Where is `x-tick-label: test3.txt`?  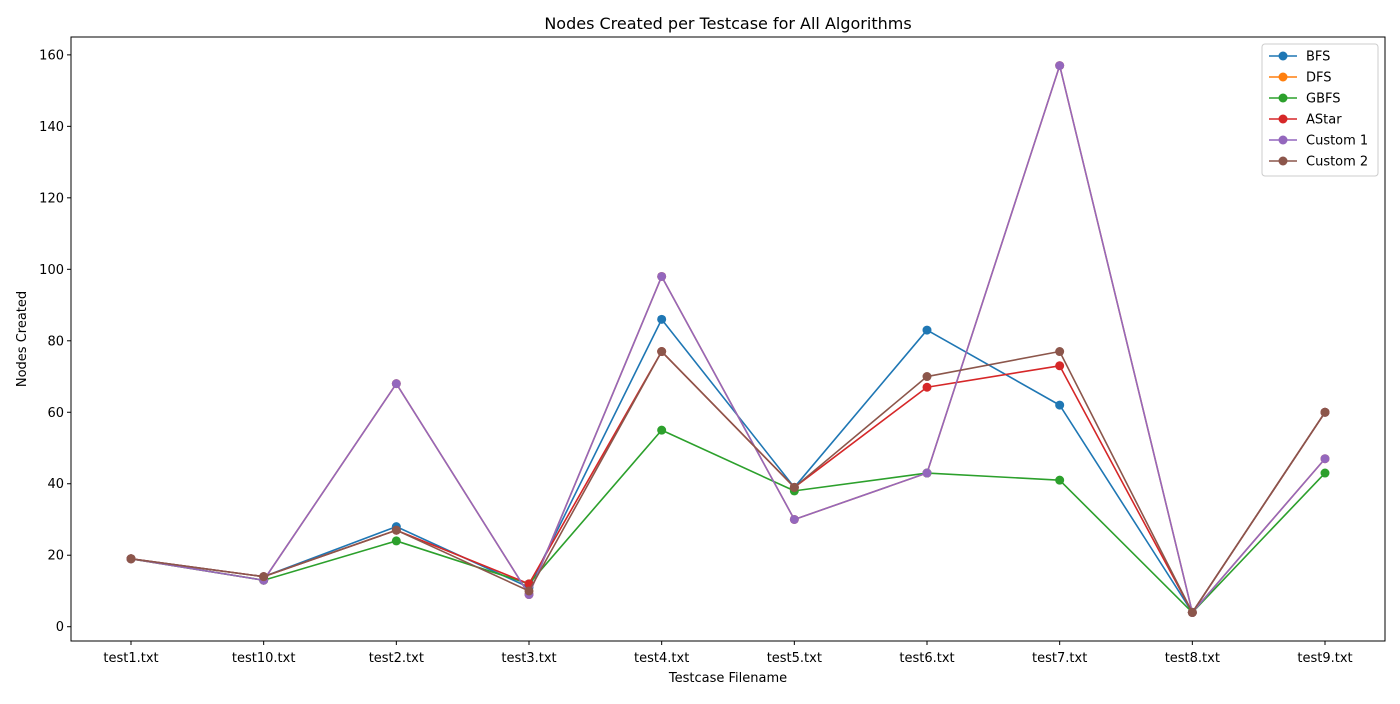
x-tick-label: test3.txt is located at coordinates (528, 658).